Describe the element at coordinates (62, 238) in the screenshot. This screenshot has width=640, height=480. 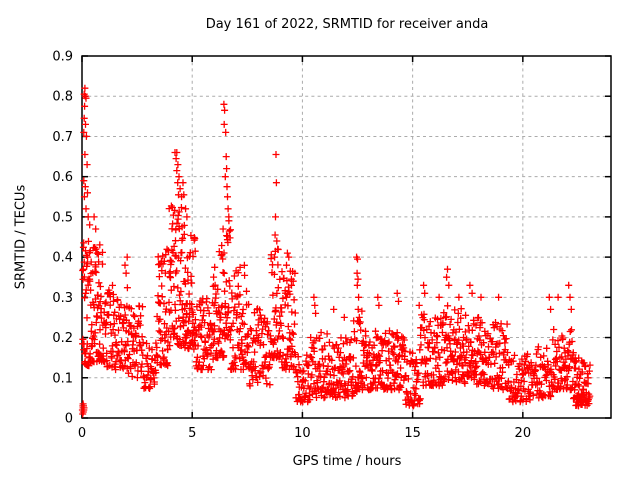
I see `y-tick-labels: 0 0.1 0.2 0.3 0.4 0.5 0.6 0.7 0.8 0.9` at that location.